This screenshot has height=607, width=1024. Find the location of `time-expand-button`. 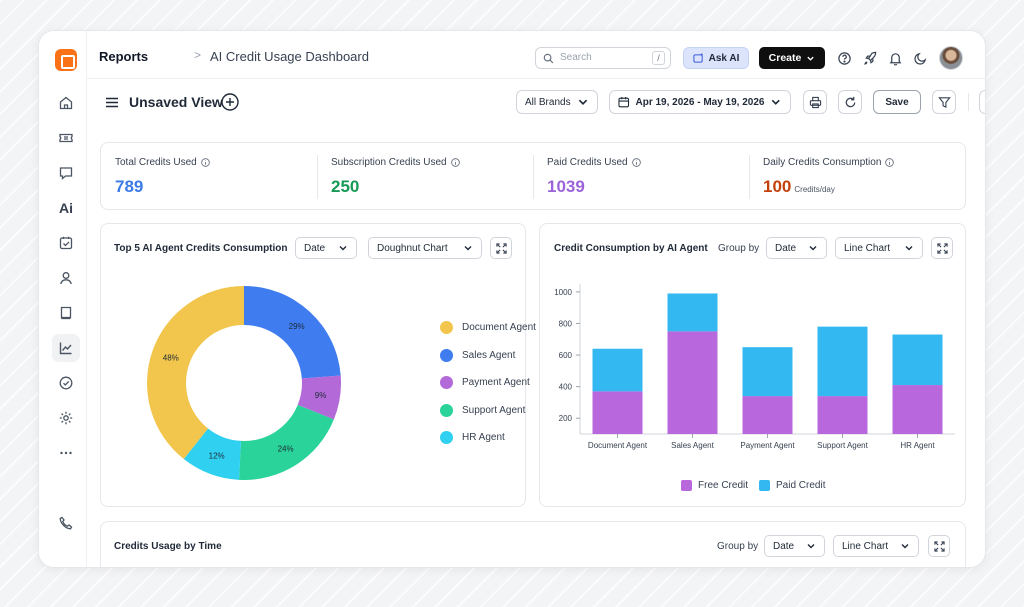

time-expand-button is located at coordinates (939, 546).